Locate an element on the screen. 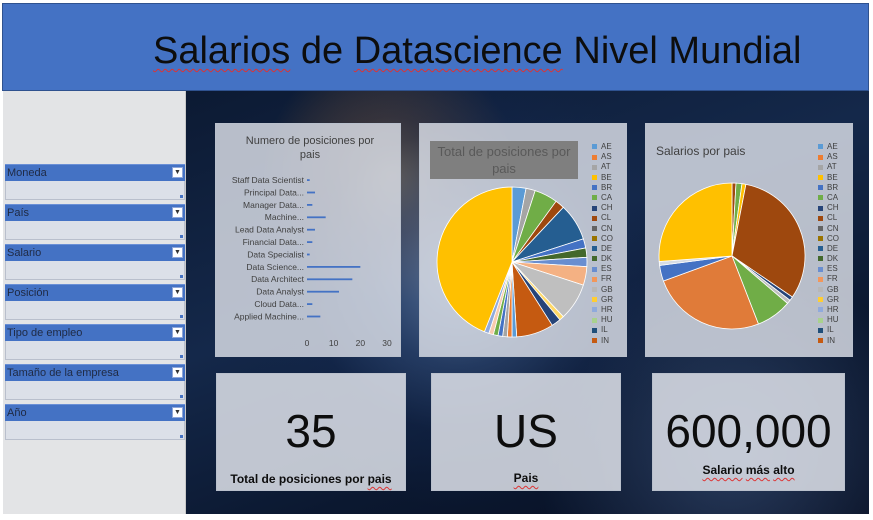 The height and width of the screenshot is (520, 873). kpi-label-word: de is located at coordinates (268, 479).